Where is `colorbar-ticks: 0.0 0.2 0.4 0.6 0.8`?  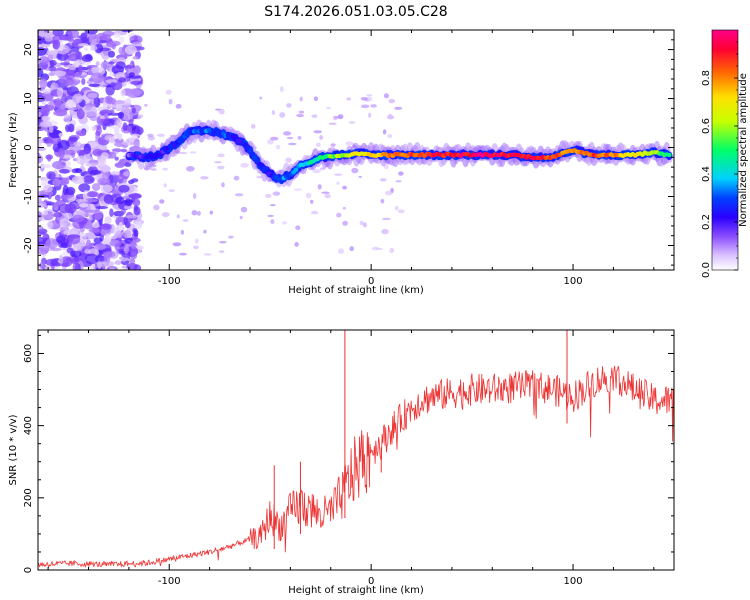 colorbar-ticks: 0.0 0.2 0.4 0.6 0.8 is located at coordinates (719, 159).